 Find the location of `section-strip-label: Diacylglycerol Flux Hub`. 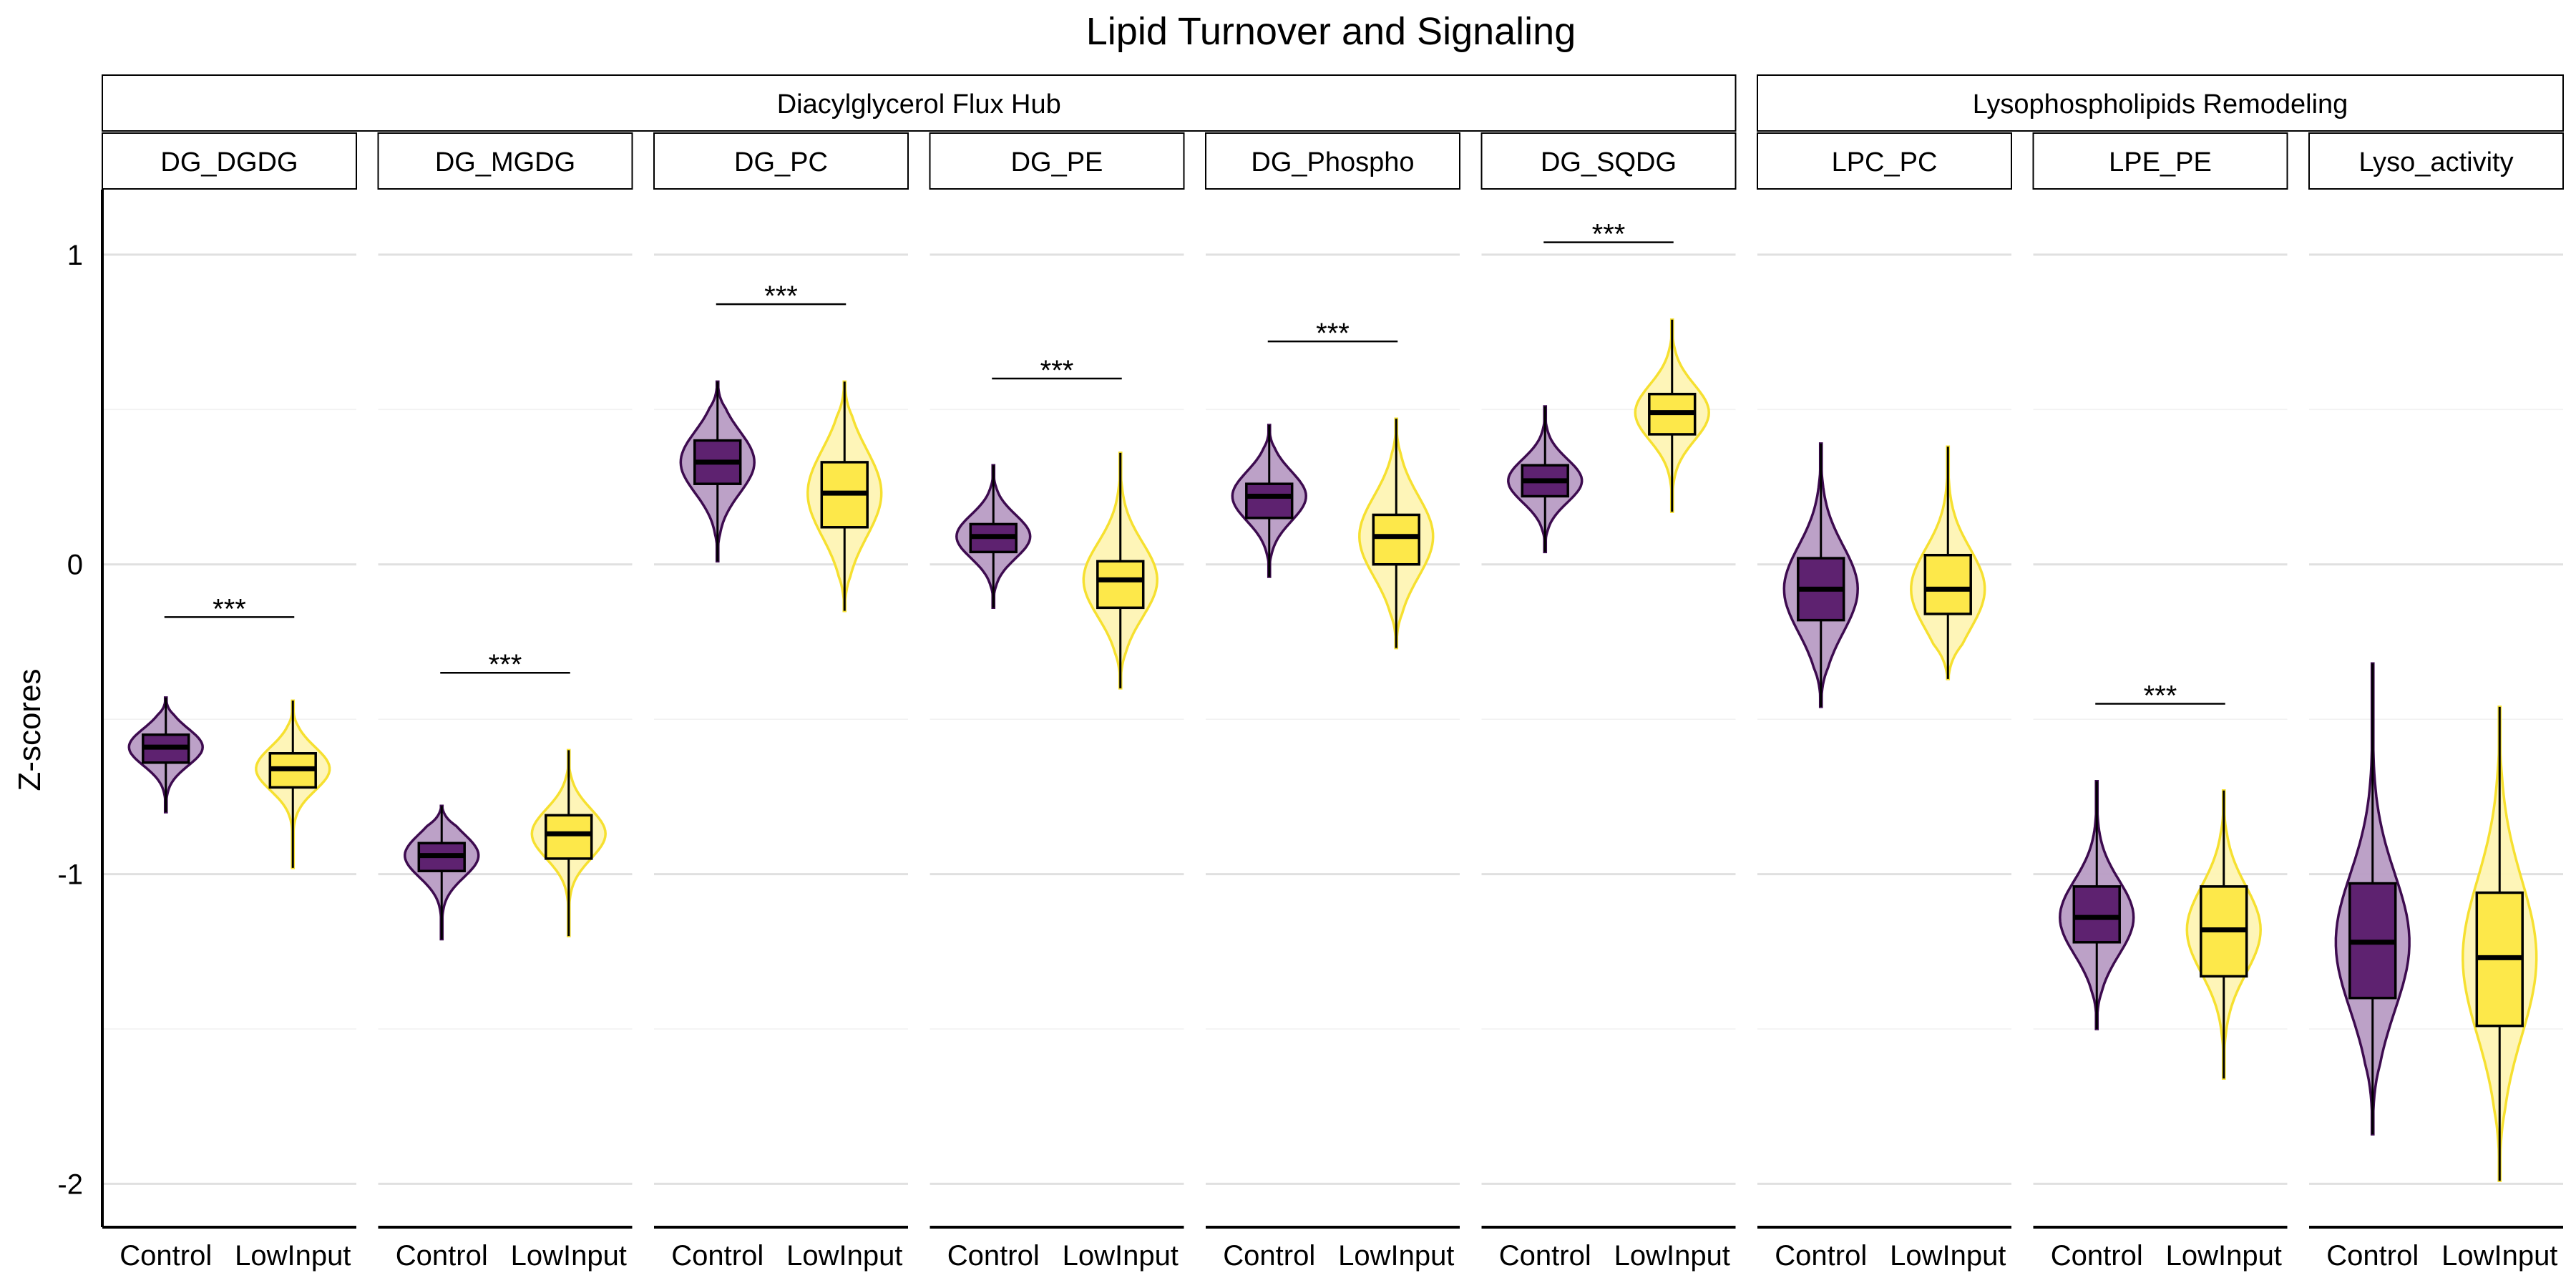

section-strip-label: Diacylglycerol Flux Hub is located at coordinates (919, 104).